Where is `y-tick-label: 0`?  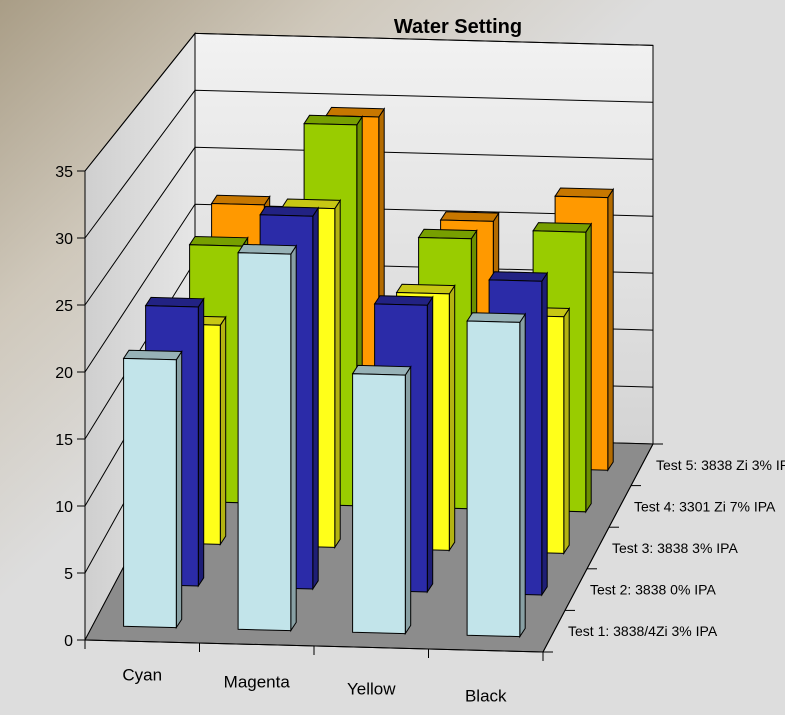
y-tick-label: 0 is located at coordinates (68, 641).